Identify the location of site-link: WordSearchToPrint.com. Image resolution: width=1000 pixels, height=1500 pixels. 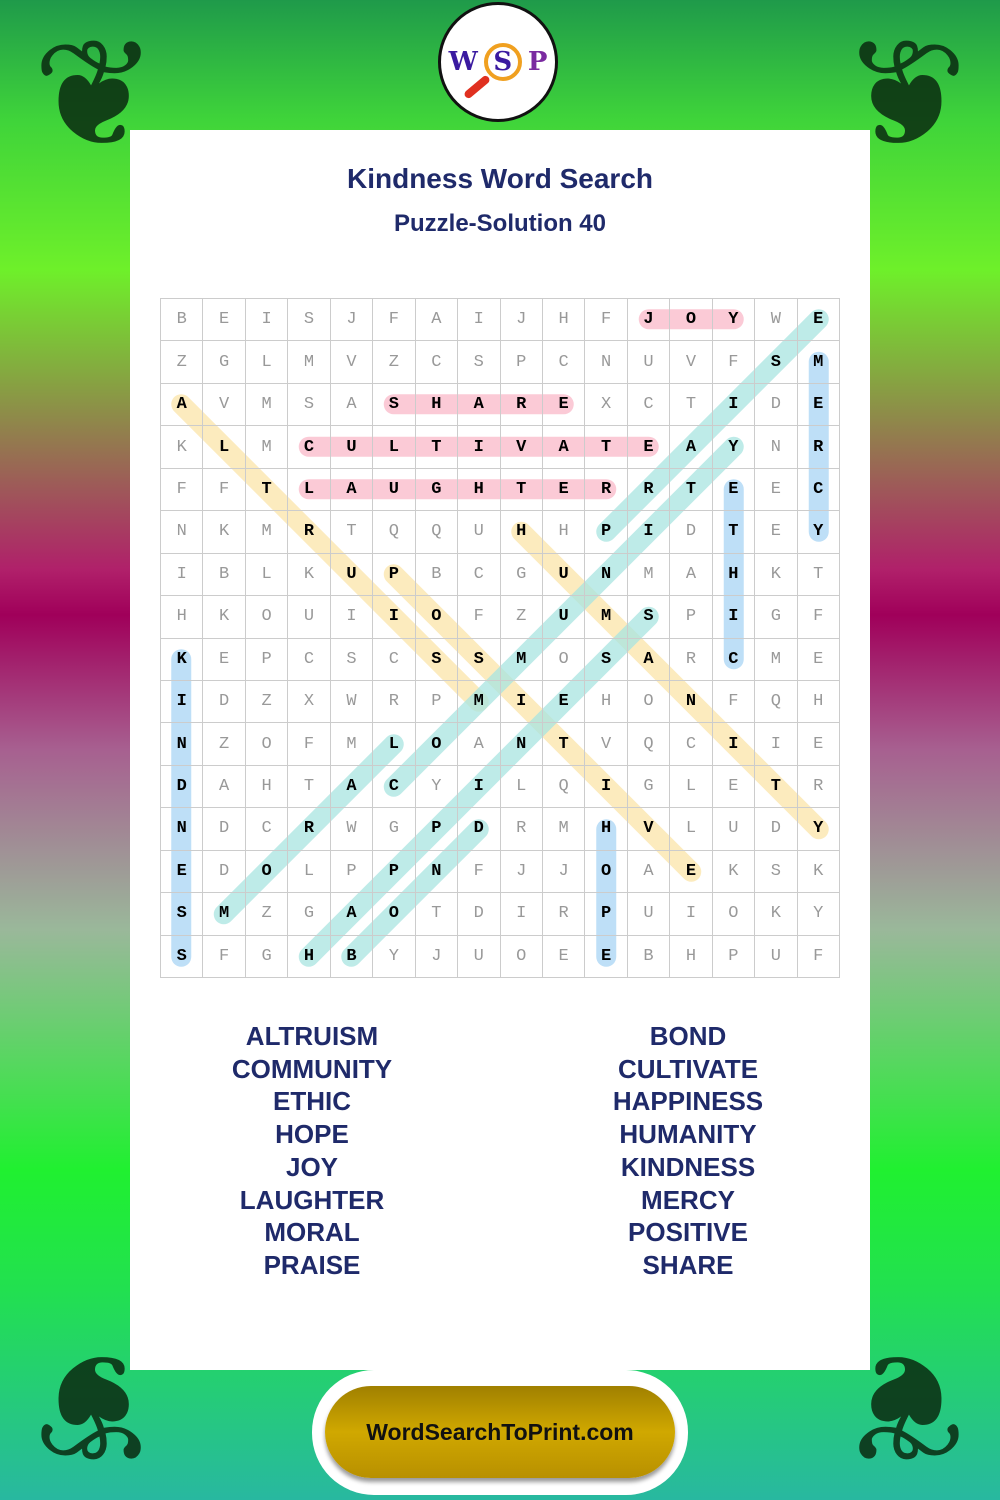
(500, 1432).